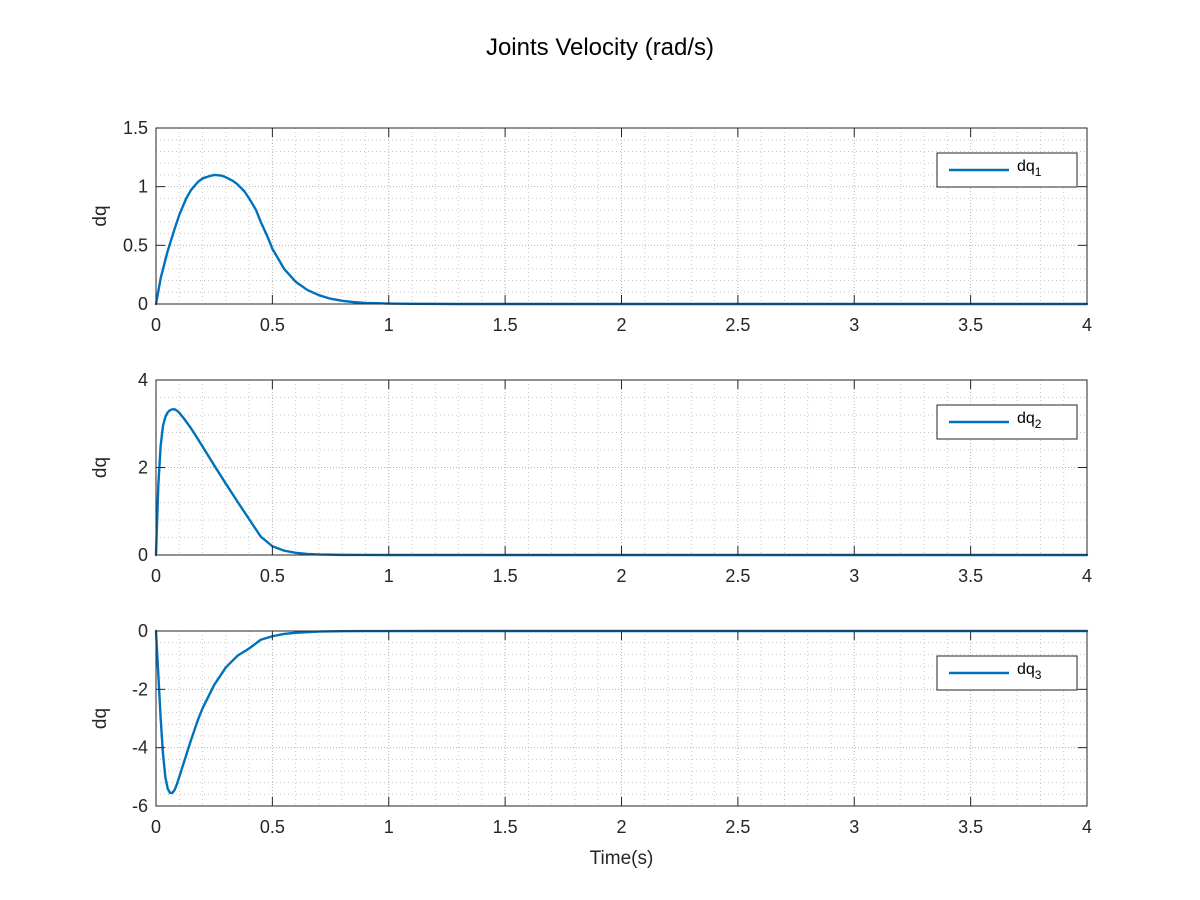  I want to click on y-tick-label: 1, so click(143, 187).